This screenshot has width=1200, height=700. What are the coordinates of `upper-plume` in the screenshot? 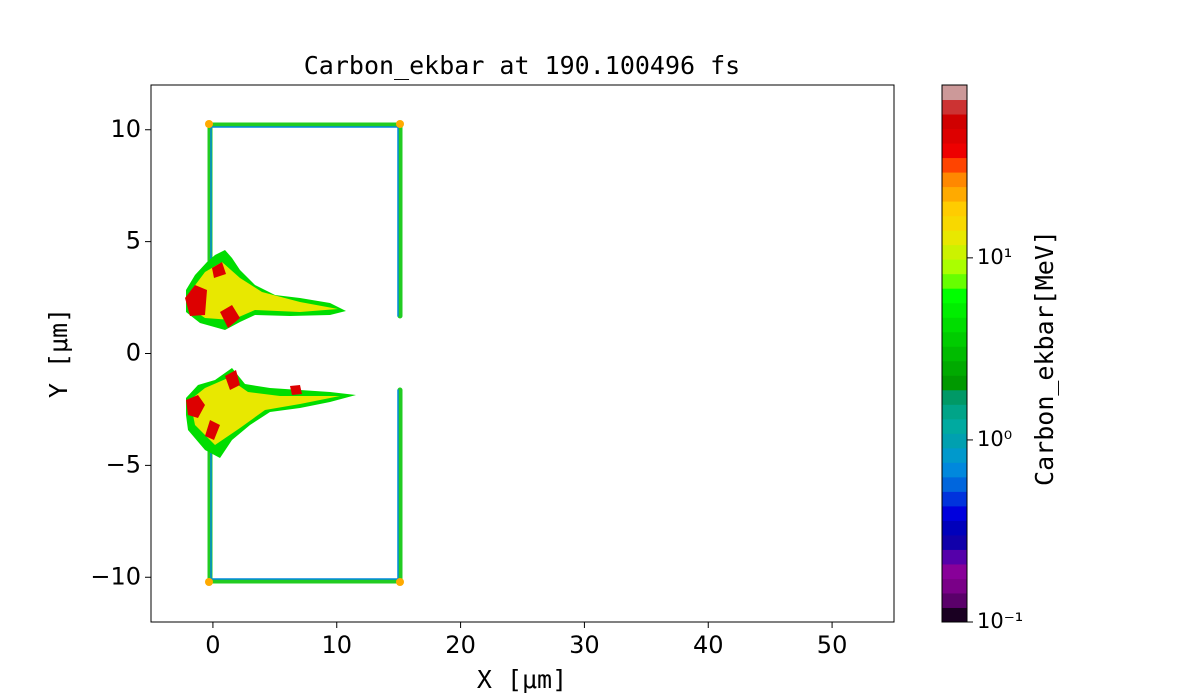 It's located at (265, 290).